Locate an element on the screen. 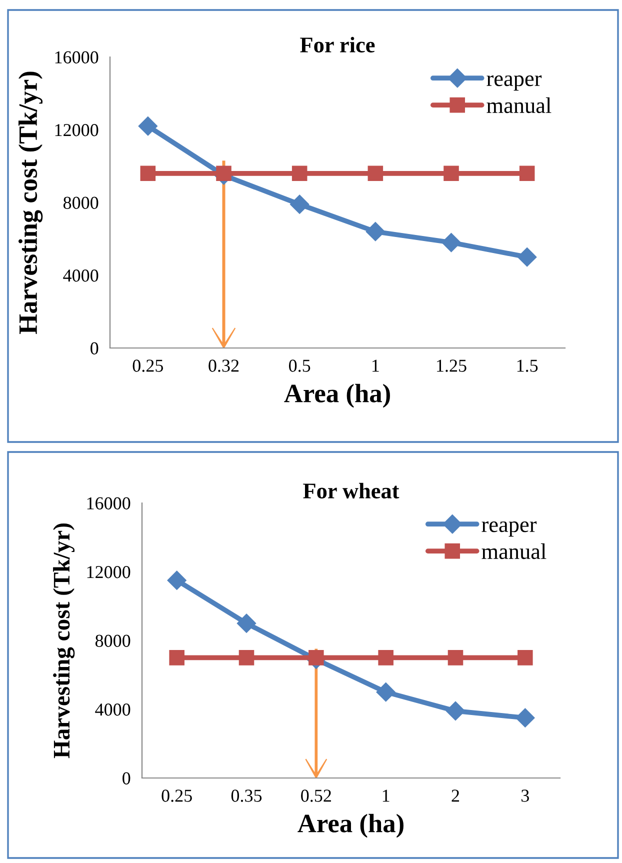 The width and height of the screenshot is (622, 863). x-tick-label: 0.5 is located at coordinates (299, 366).